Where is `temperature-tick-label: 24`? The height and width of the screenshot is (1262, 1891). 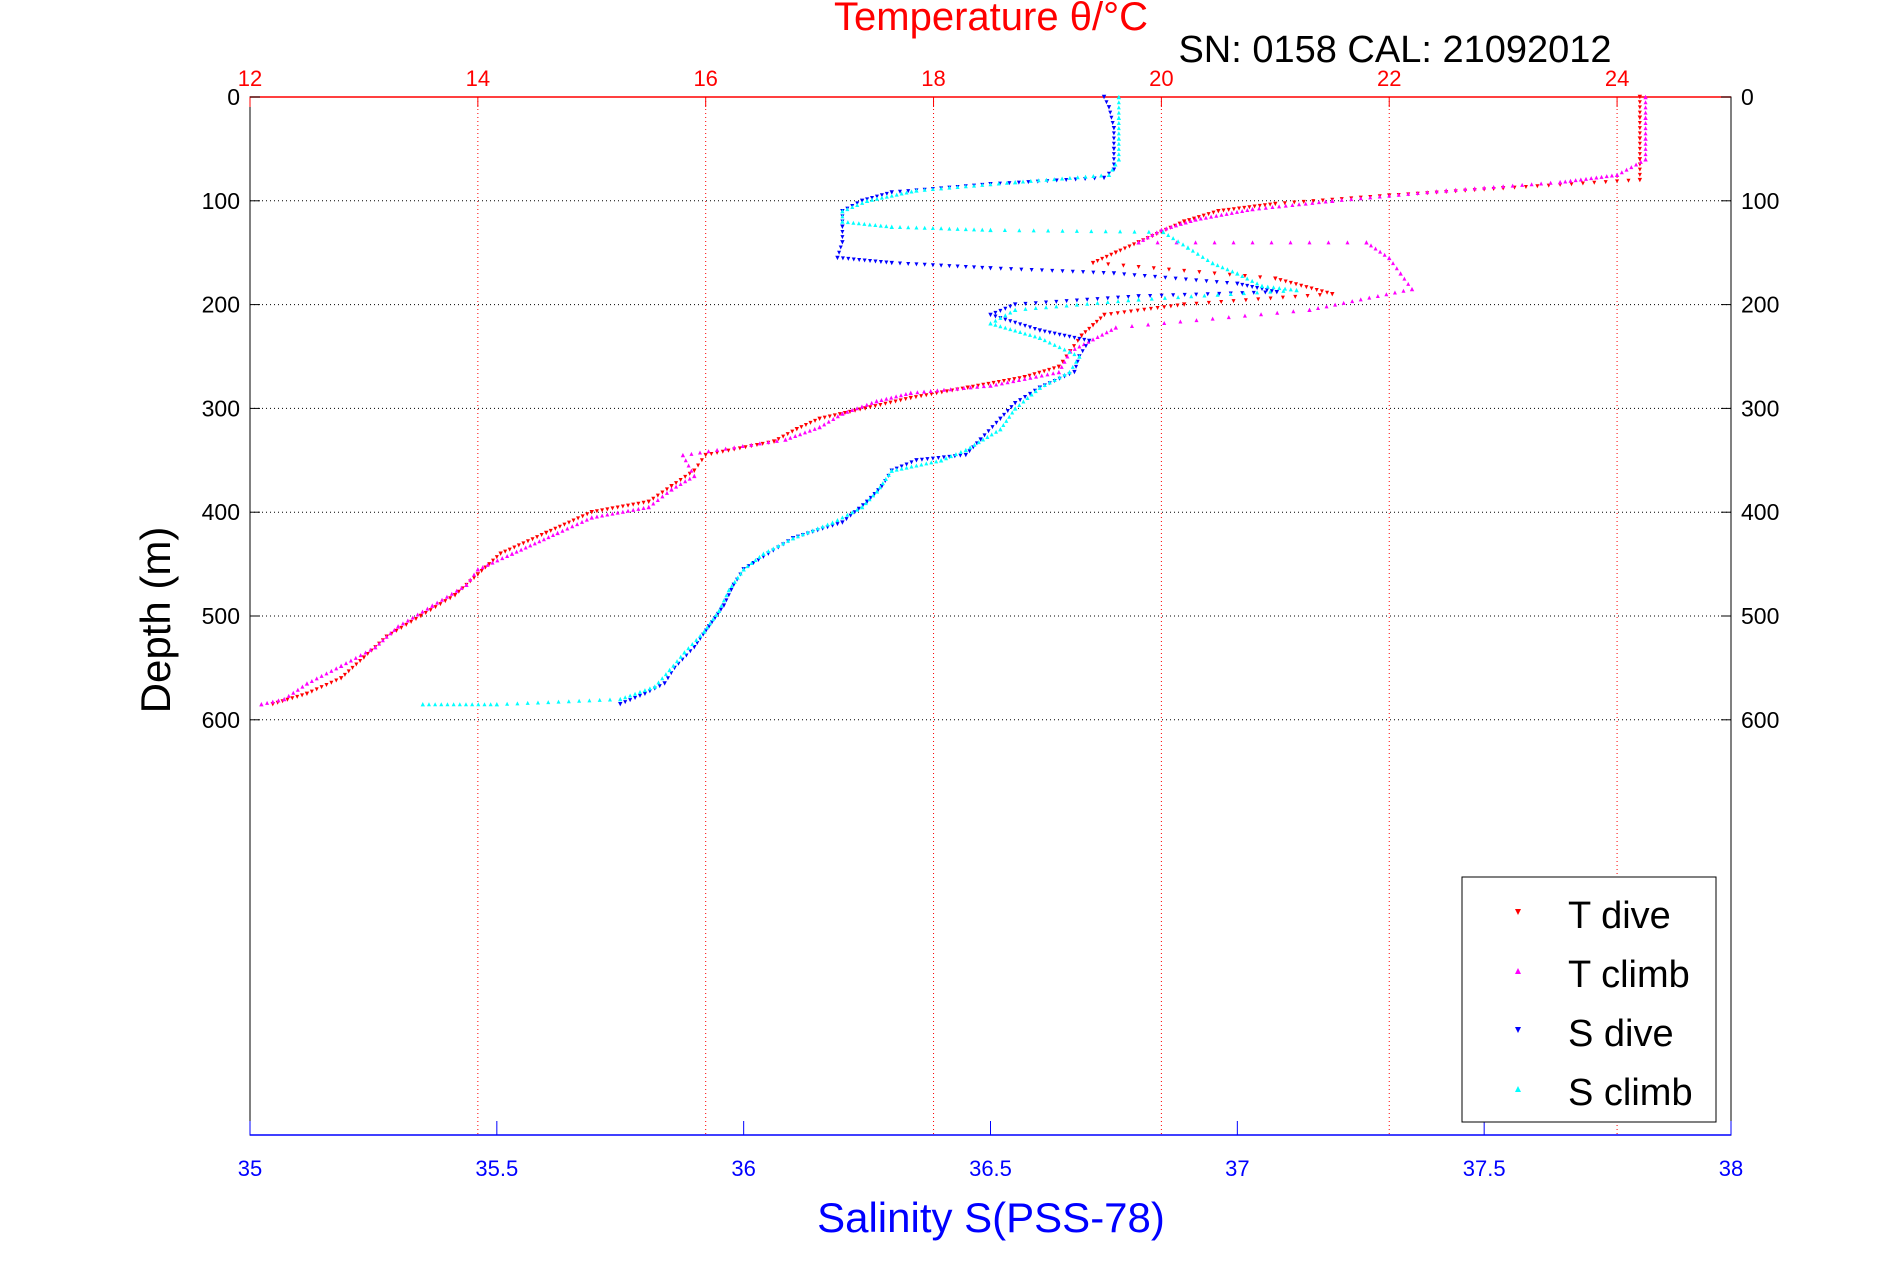 temperature-tick-label: 24 is located at coordinates (1617, 78).